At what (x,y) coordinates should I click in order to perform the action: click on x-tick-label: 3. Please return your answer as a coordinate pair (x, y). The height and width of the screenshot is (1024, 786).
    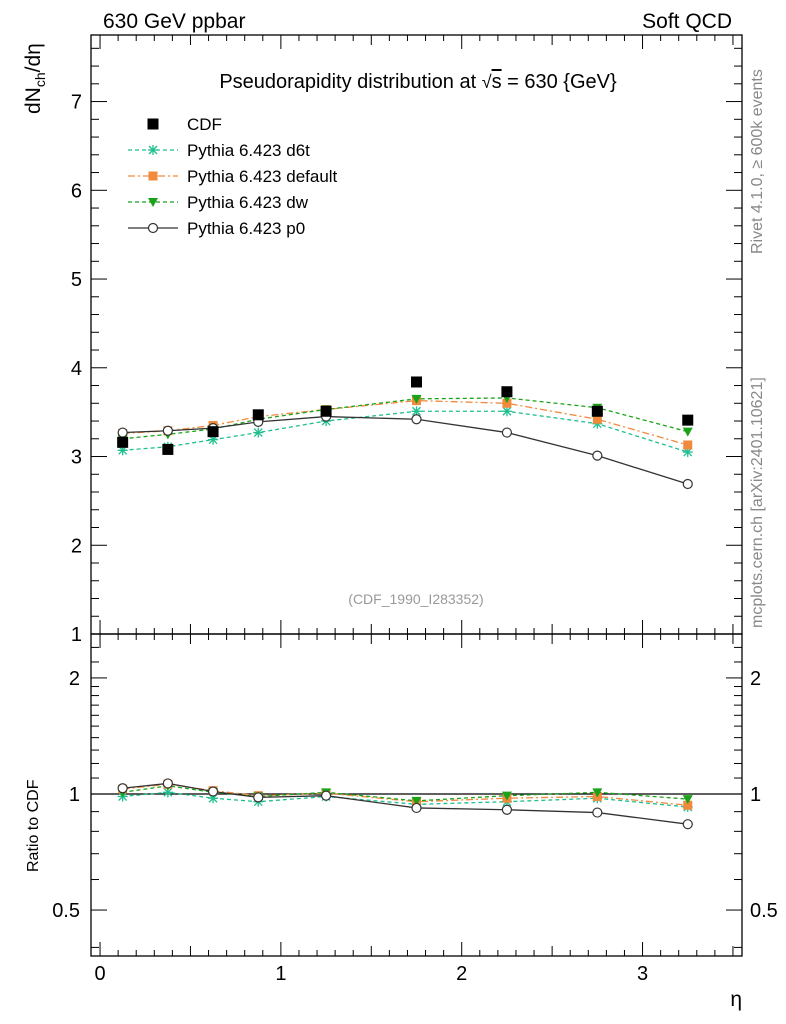
    Looking at the image, I should click on (642, 974).